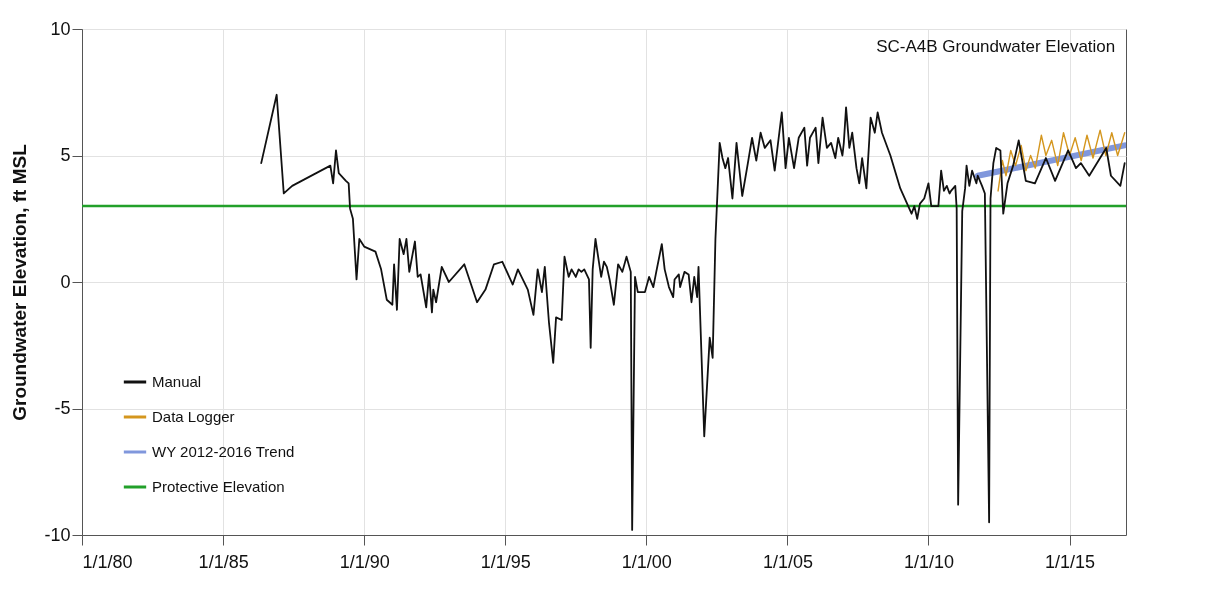 This screenshot has height=601, width=1206. I want to click on x-tick-label: 1/1/10, so click(928, 561).